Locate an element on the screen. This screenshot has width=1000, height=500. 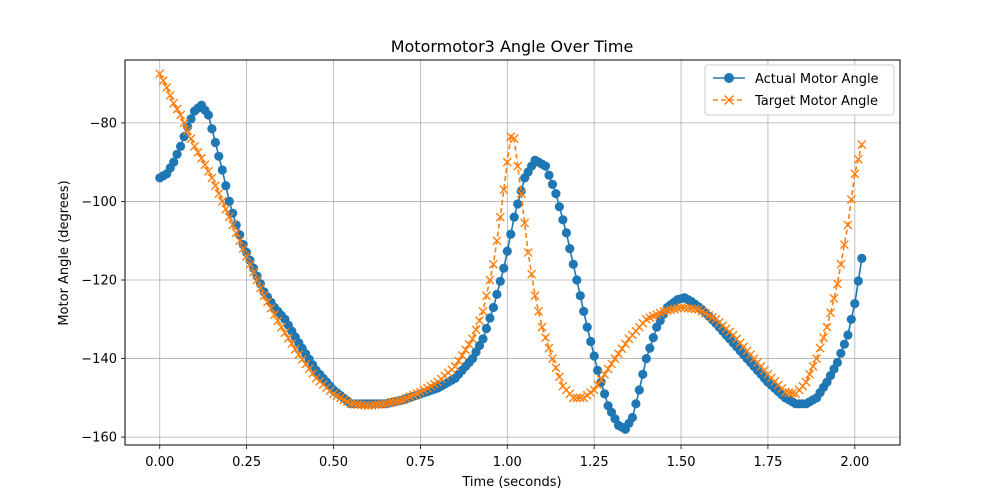
legend-target-marker is located at coordinates (729, 100).